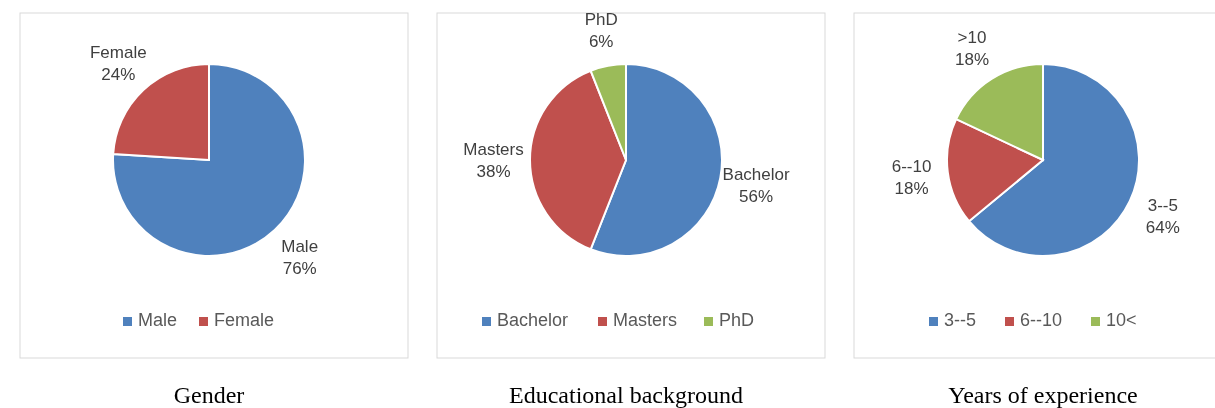  Describe the element at coordinates (493, 160) in the screenshot. I see `data-label: Masters 38%` at that location.